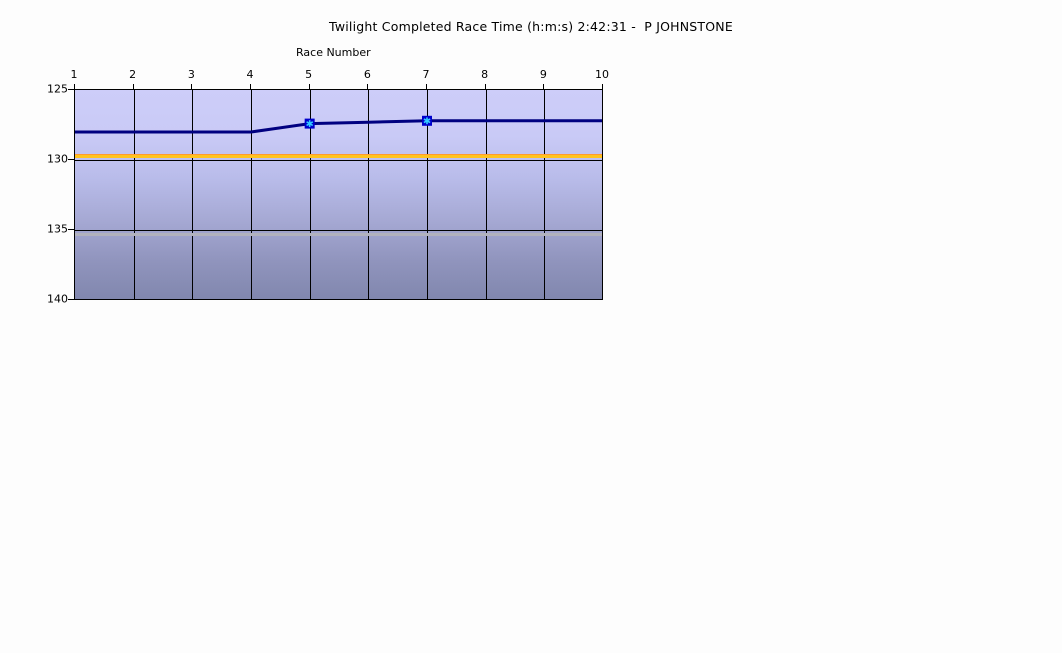 The height and width of the screenshot is (653, 1062). I want to click on x-tick-label: 3, so click(191, 74).